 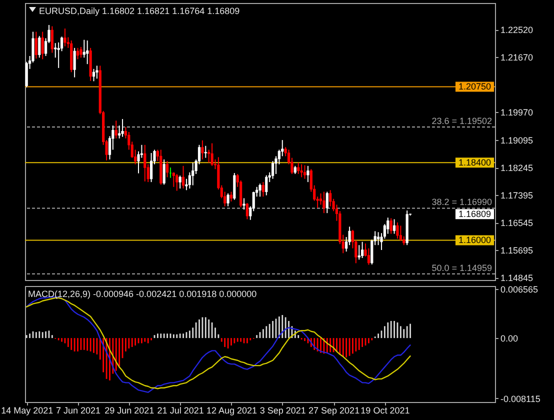 What do you see at coordinates (519, 289) in the screenshot?
I see `y-tick-label: 0.006565` at bounding box center [519, 289].